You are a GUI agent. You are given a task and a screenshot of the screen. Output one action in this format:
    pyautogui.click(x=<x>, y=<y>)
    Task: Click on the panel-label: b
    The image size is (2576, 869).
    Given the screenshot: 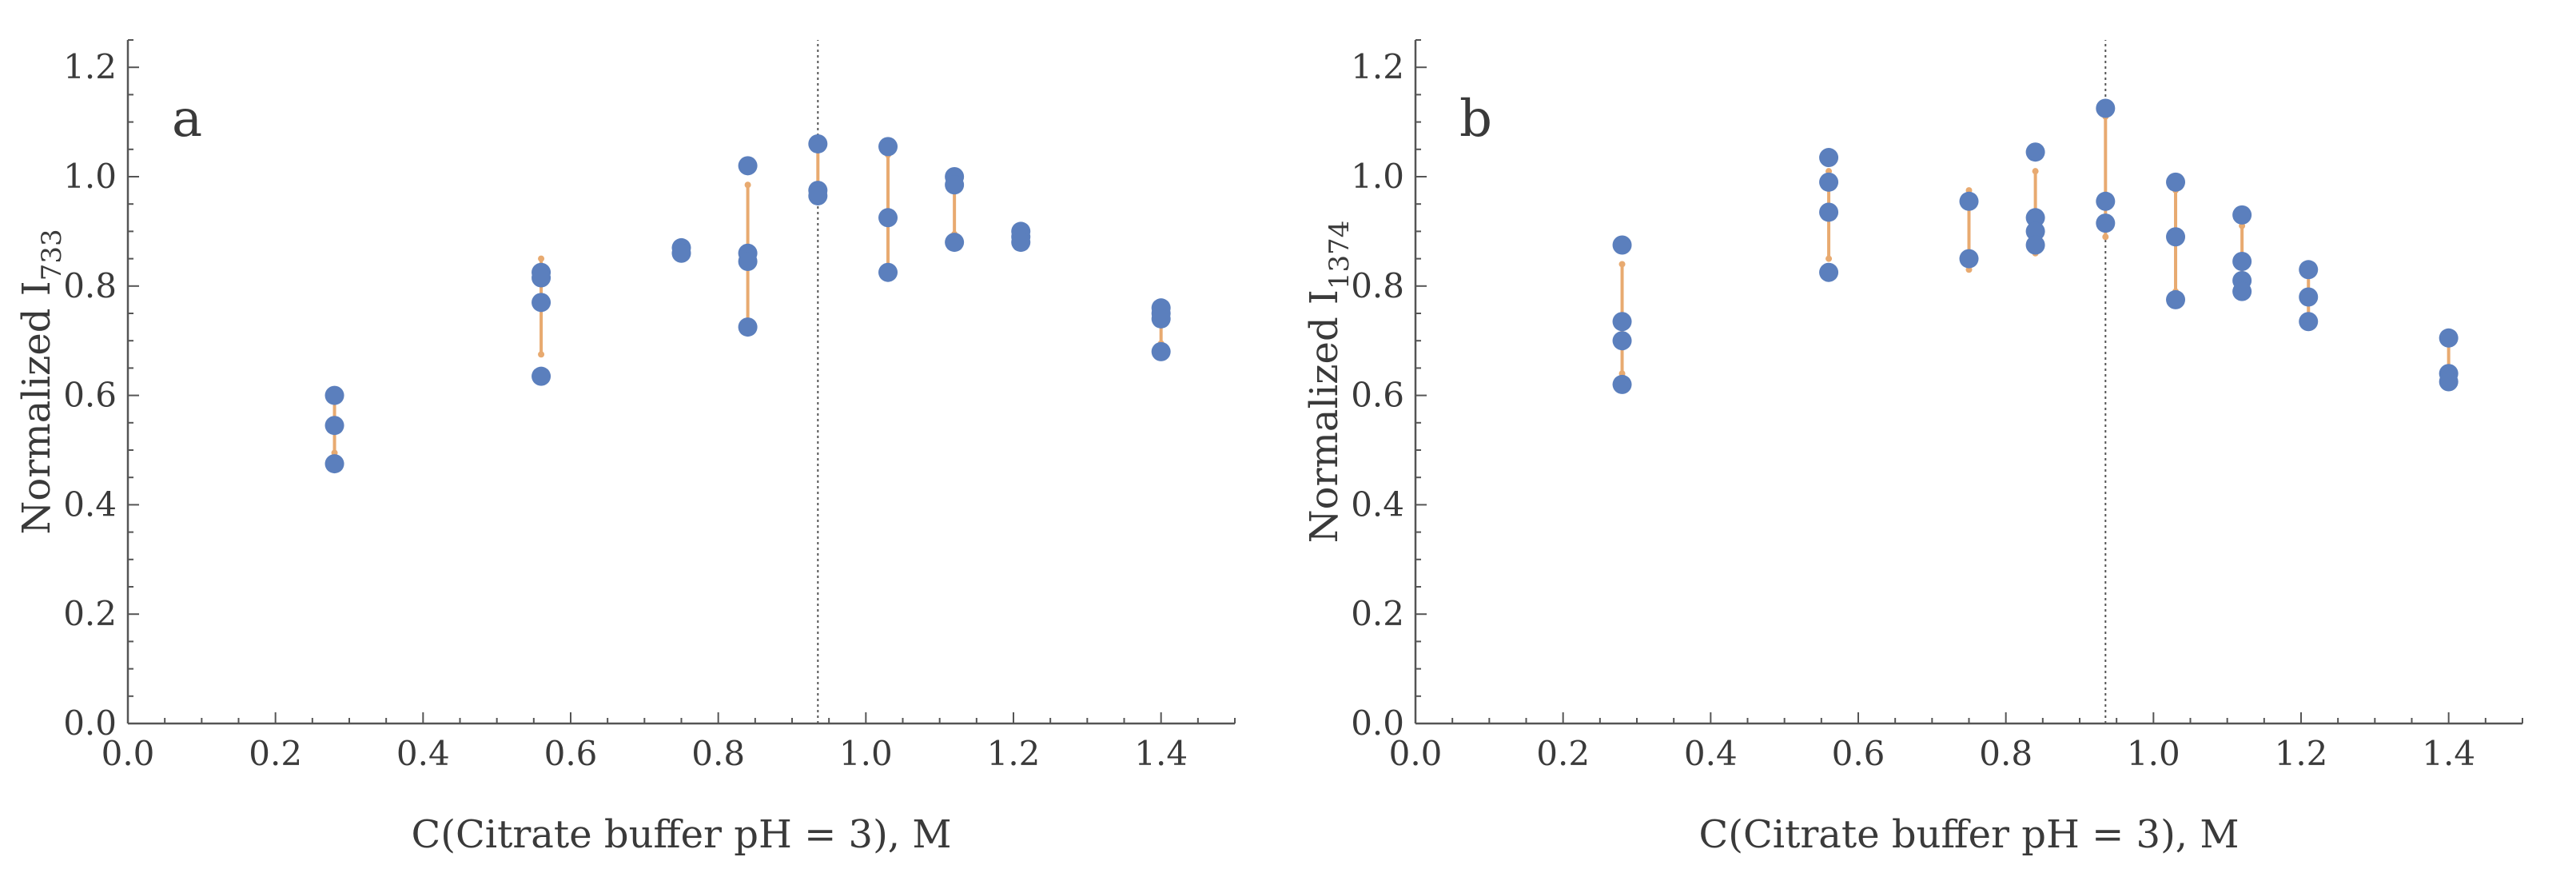 What is the action you would take?
    pyautogui.click(x=1475, y=119)
    